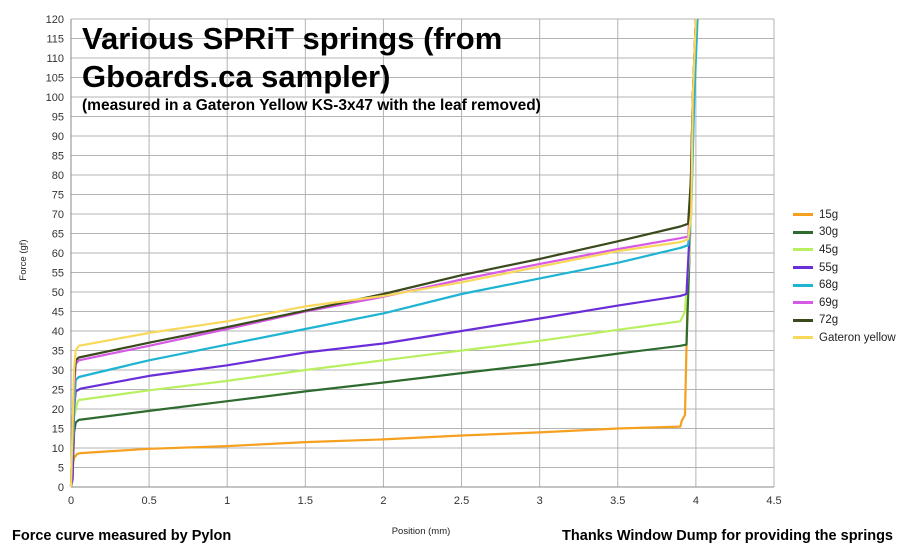 The image size is (908, 551). I want to click on legend-label: 55g, so click(829, 267).